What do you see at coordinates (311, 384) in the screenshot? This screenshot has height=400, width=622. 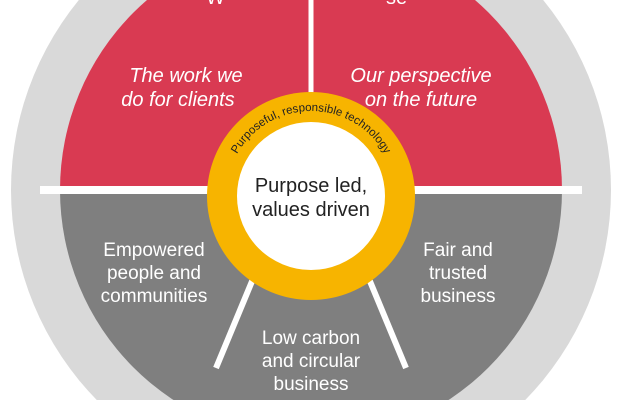 I see `segment-bottom-center-line-3: business` at bounding box center [311, 384].